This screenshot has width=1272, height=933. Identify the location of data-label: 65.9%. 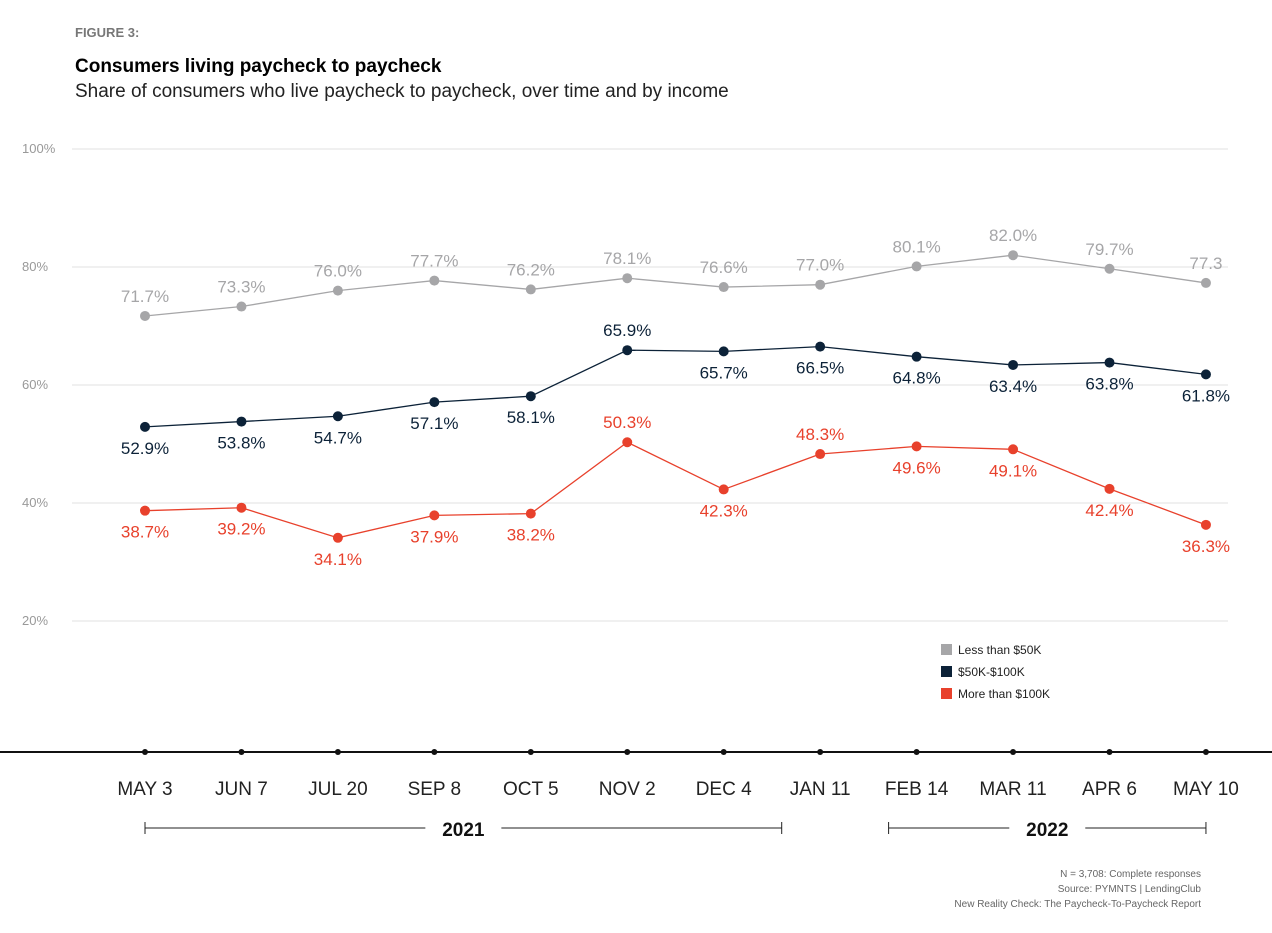
(627, 330).